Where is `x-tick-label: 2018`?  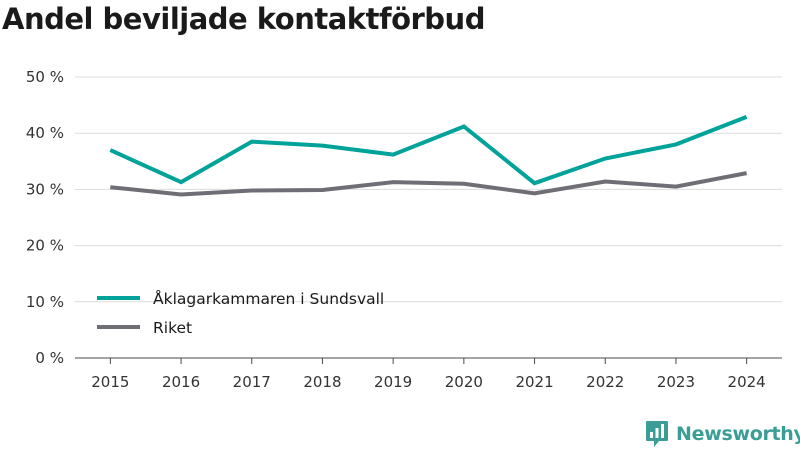
x-tick-label: 2018 is located at coordinates (322, 382).